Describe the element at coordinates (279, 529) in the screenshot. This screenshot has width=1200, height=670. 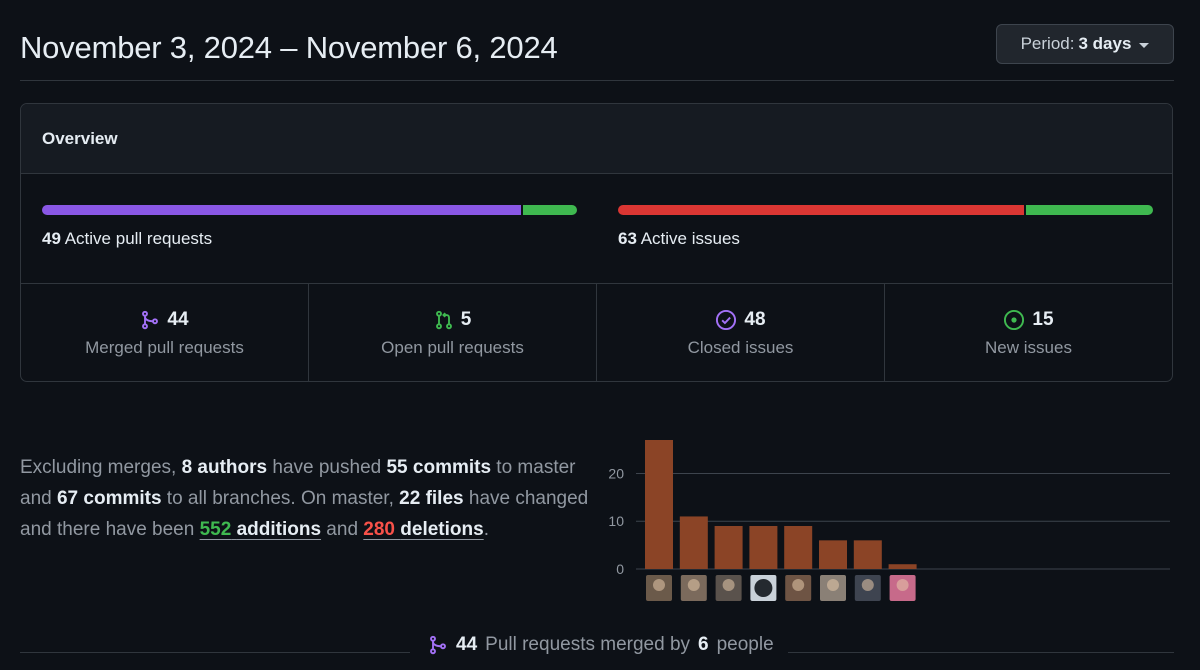
I see `additions-word: additions` at that location.